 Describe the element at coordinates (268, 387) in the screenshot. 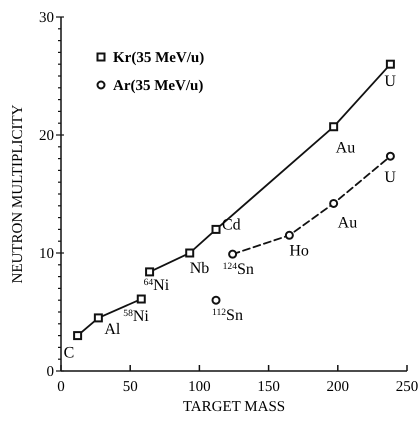

I see `x-tick-label: 150` at that location.